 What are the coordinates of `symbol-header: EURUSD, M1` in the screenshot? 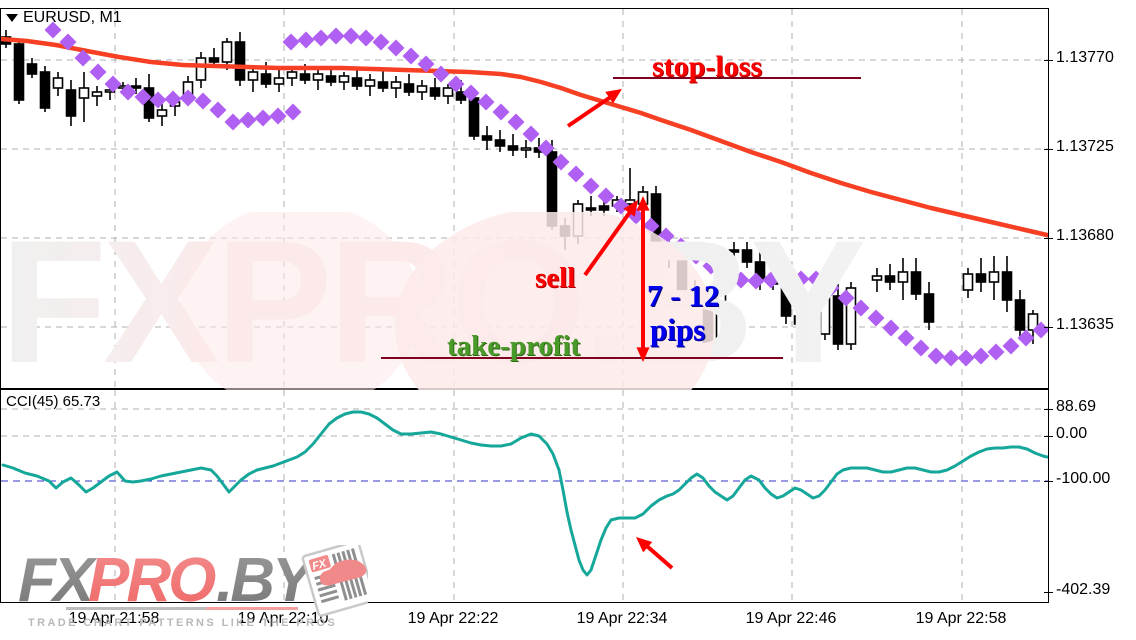 It's located at (64, 18).